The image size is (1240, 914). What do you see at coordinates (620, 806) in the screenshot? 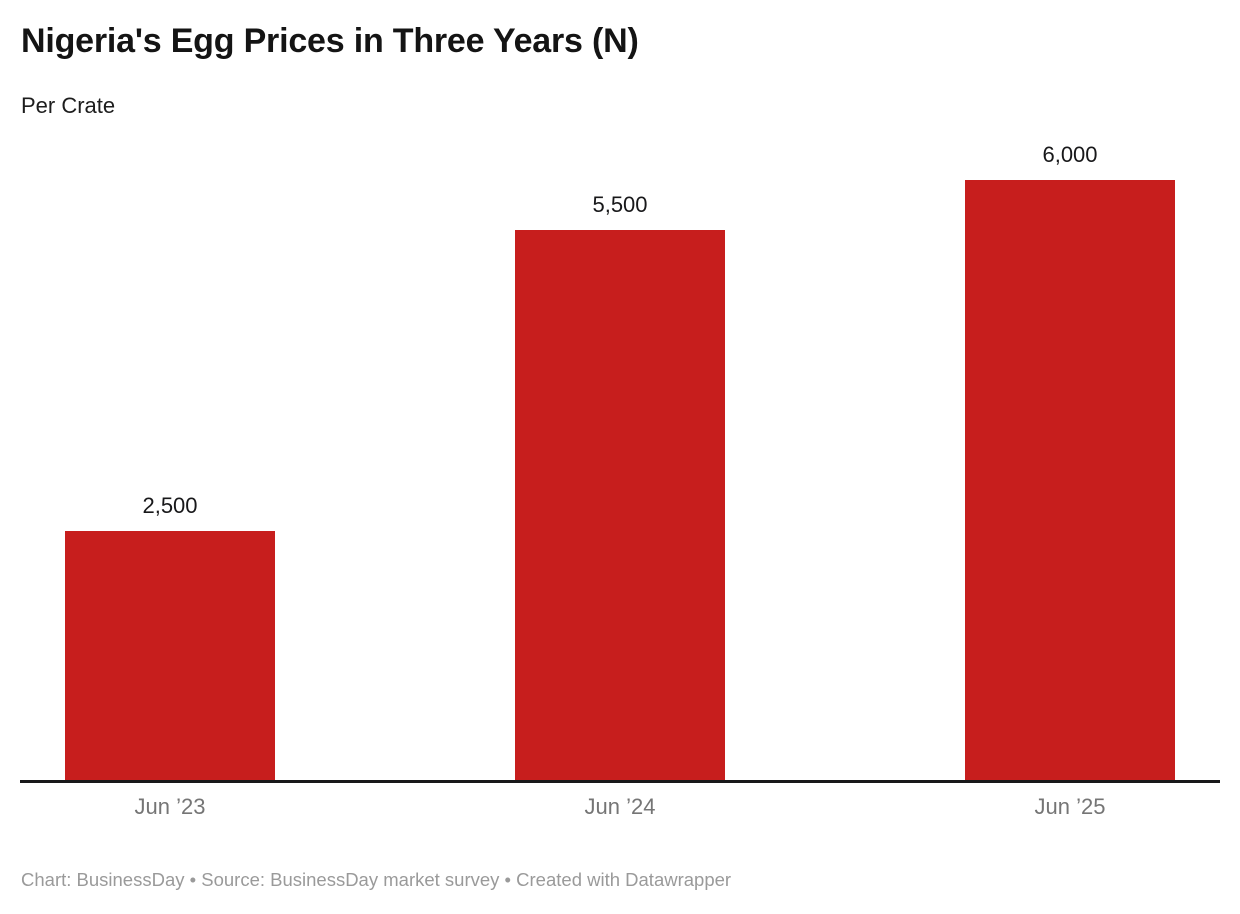
I see `x-tick-label-jun-24: Jun ’24` at bounding box center [620, 806].